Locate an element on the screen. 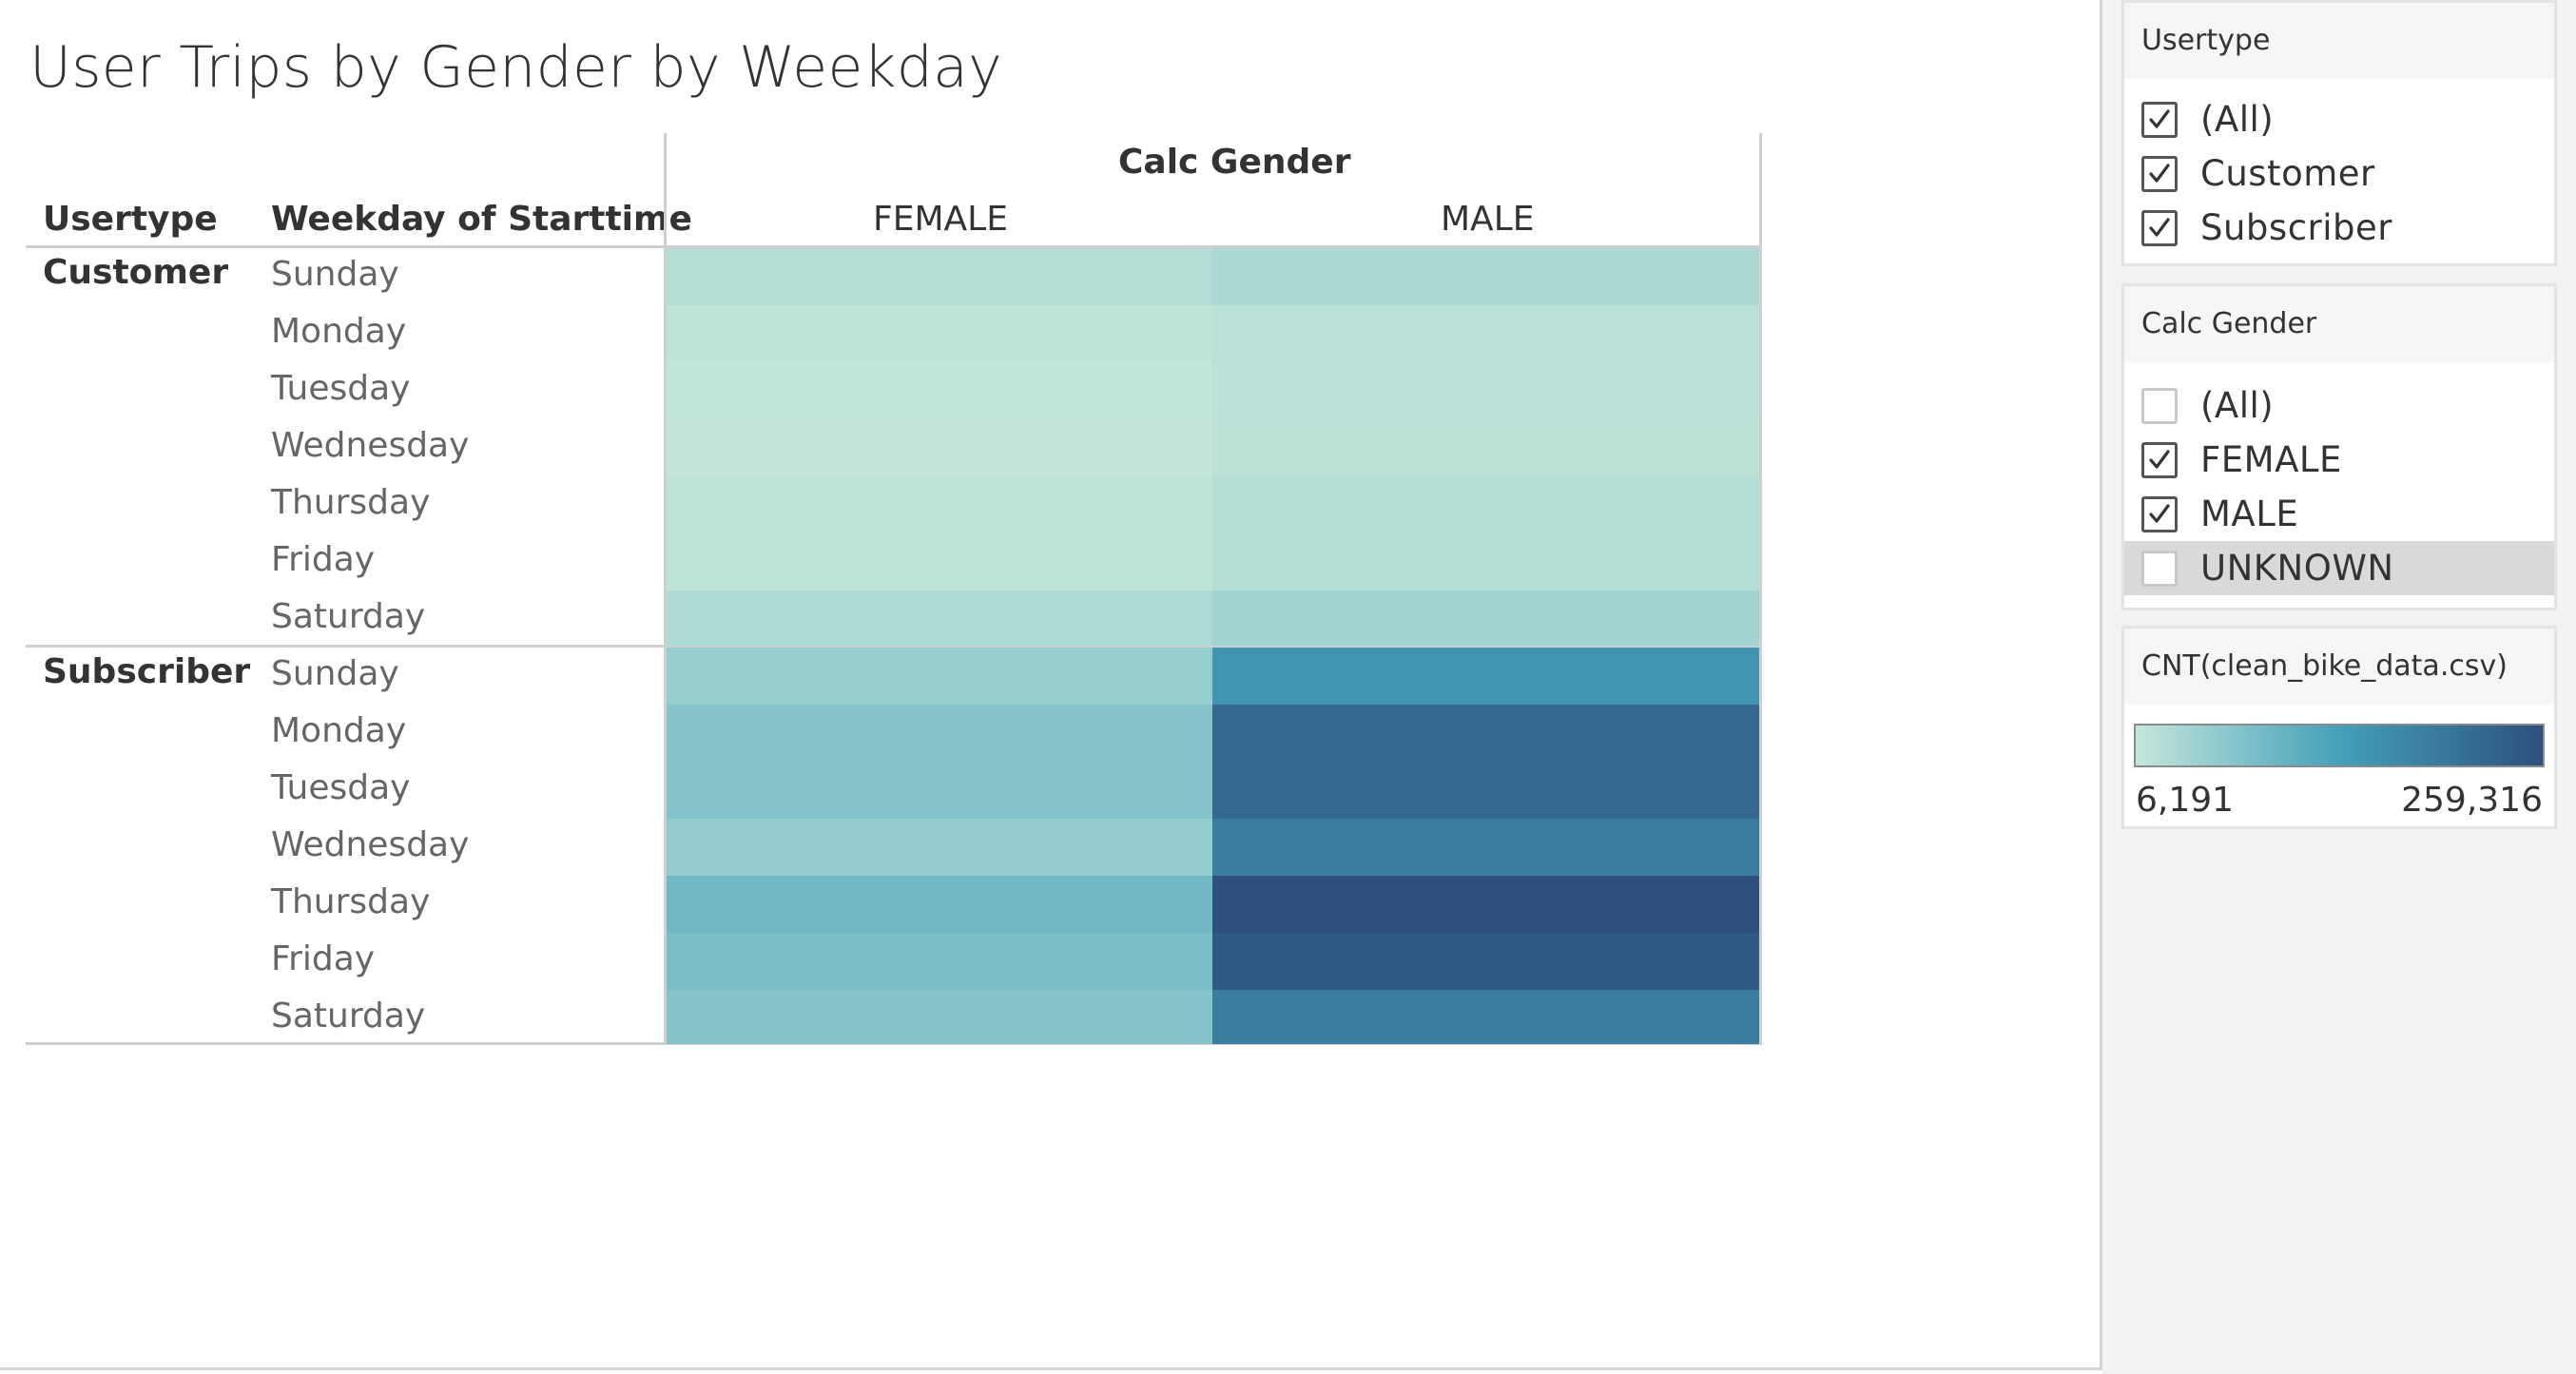  heatmap-cell-subscriber-thursday-male is located at coordinates (1485, 904).